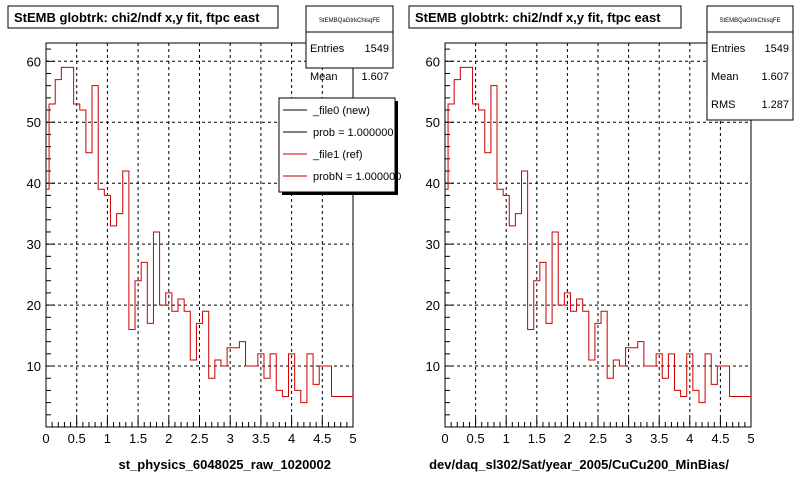  I want to click on x-axis-label: st_physics_6048025_raw_1020002, so click(224, 464).